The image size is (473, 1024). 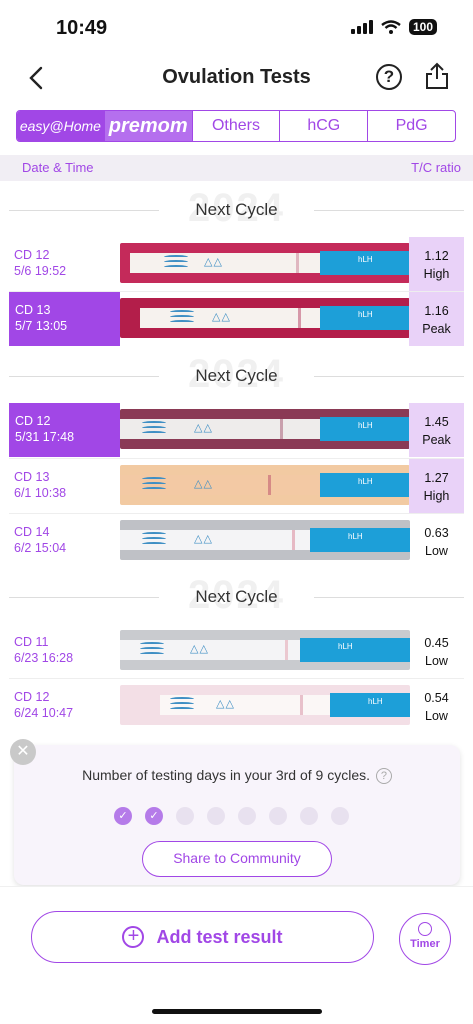 What do you see at coordinates (44, 713) in the screenshot?
I see `test-datetime: 6/24 10:47` at bounding box center [44, 713].